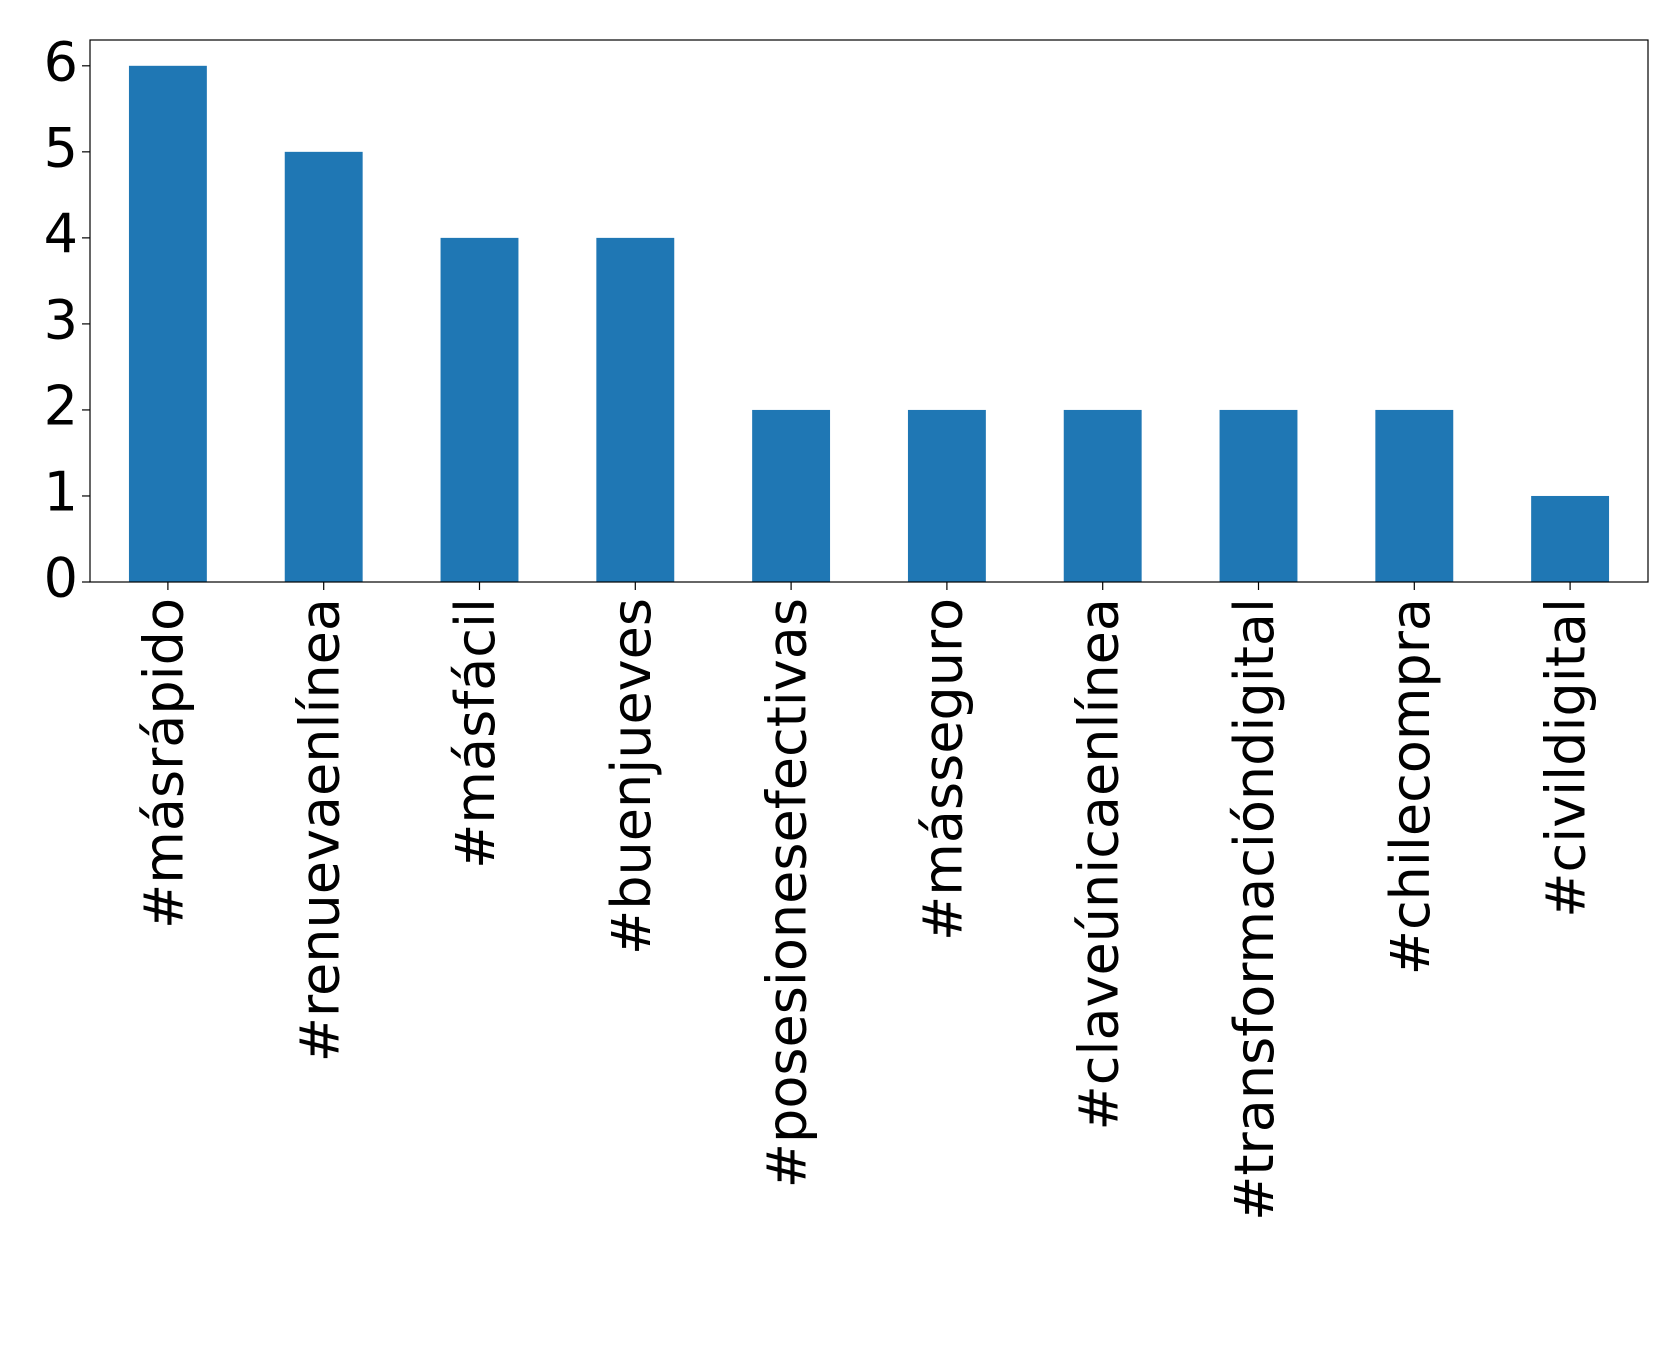 The image size is (1679, 1349). What do you see at coordinates (61, 406) in the screenshot?
I see `y-tick-label: 2` at bounding box center [61, 406].